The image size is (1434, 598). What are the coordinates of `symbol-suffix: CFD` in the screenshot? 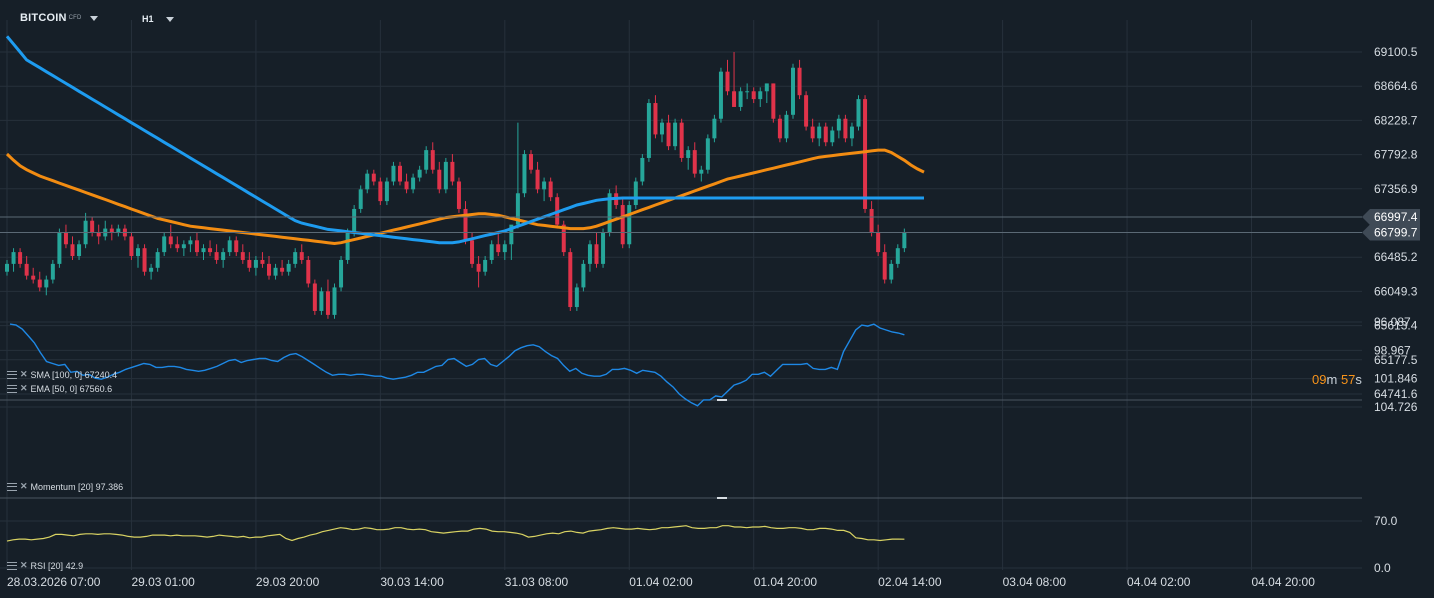 It's located at (75, 18).